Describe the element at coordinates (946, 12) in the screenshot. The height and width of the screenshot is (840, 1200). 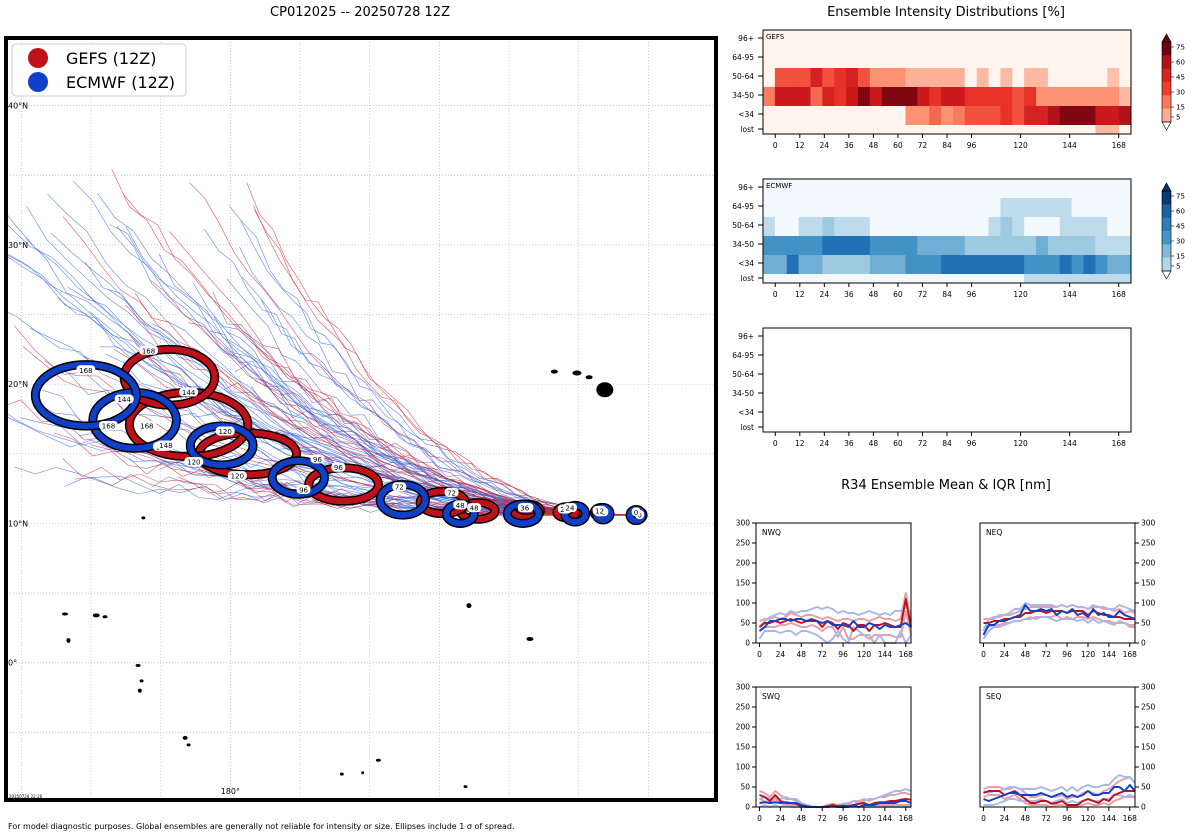
I see `ensemble-intensity-title: Ensemble Intensity Distributions [%]` at that location.